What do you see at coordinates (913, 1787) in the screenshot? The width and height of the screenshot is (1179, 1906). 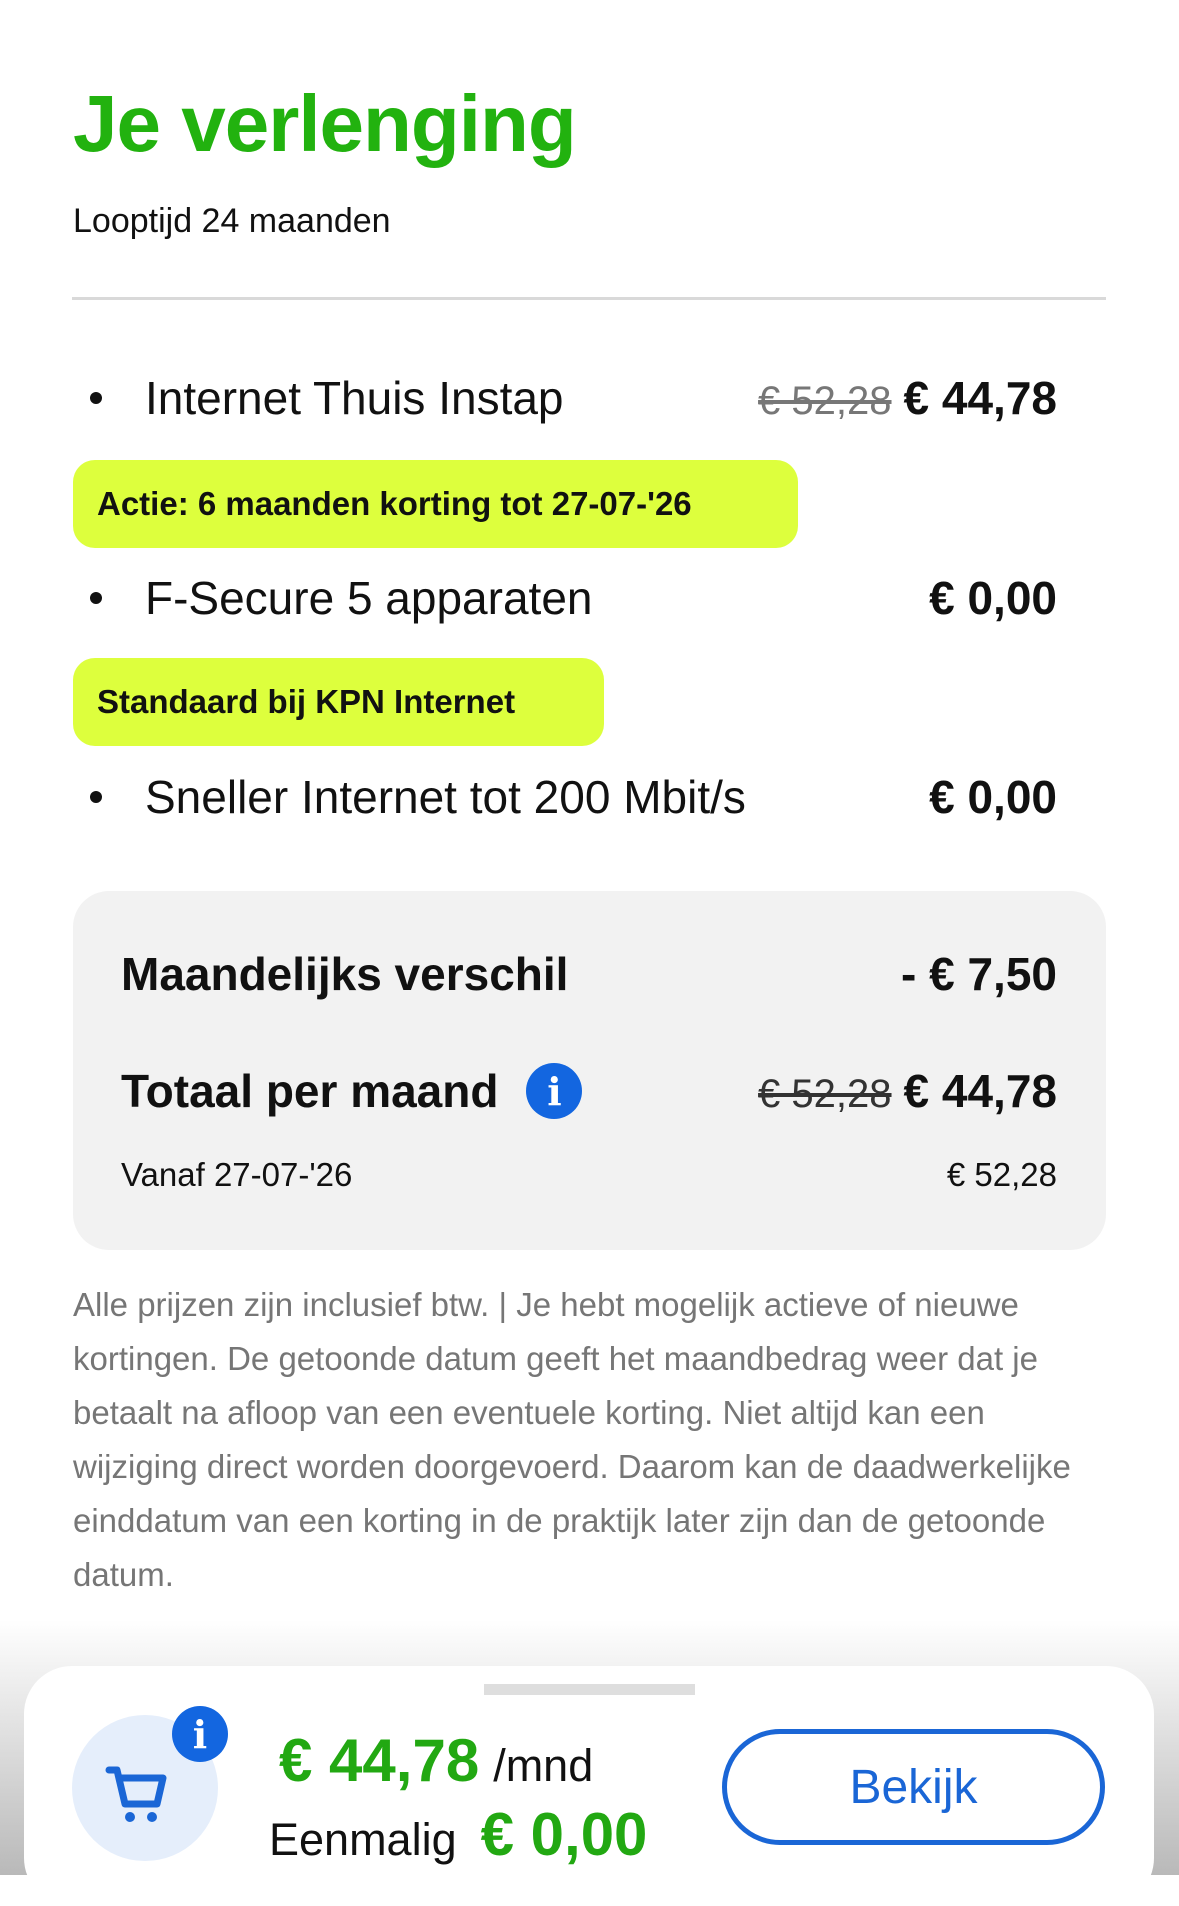 I see `view-button: Bekijk` at bounding box center [913, 1787].